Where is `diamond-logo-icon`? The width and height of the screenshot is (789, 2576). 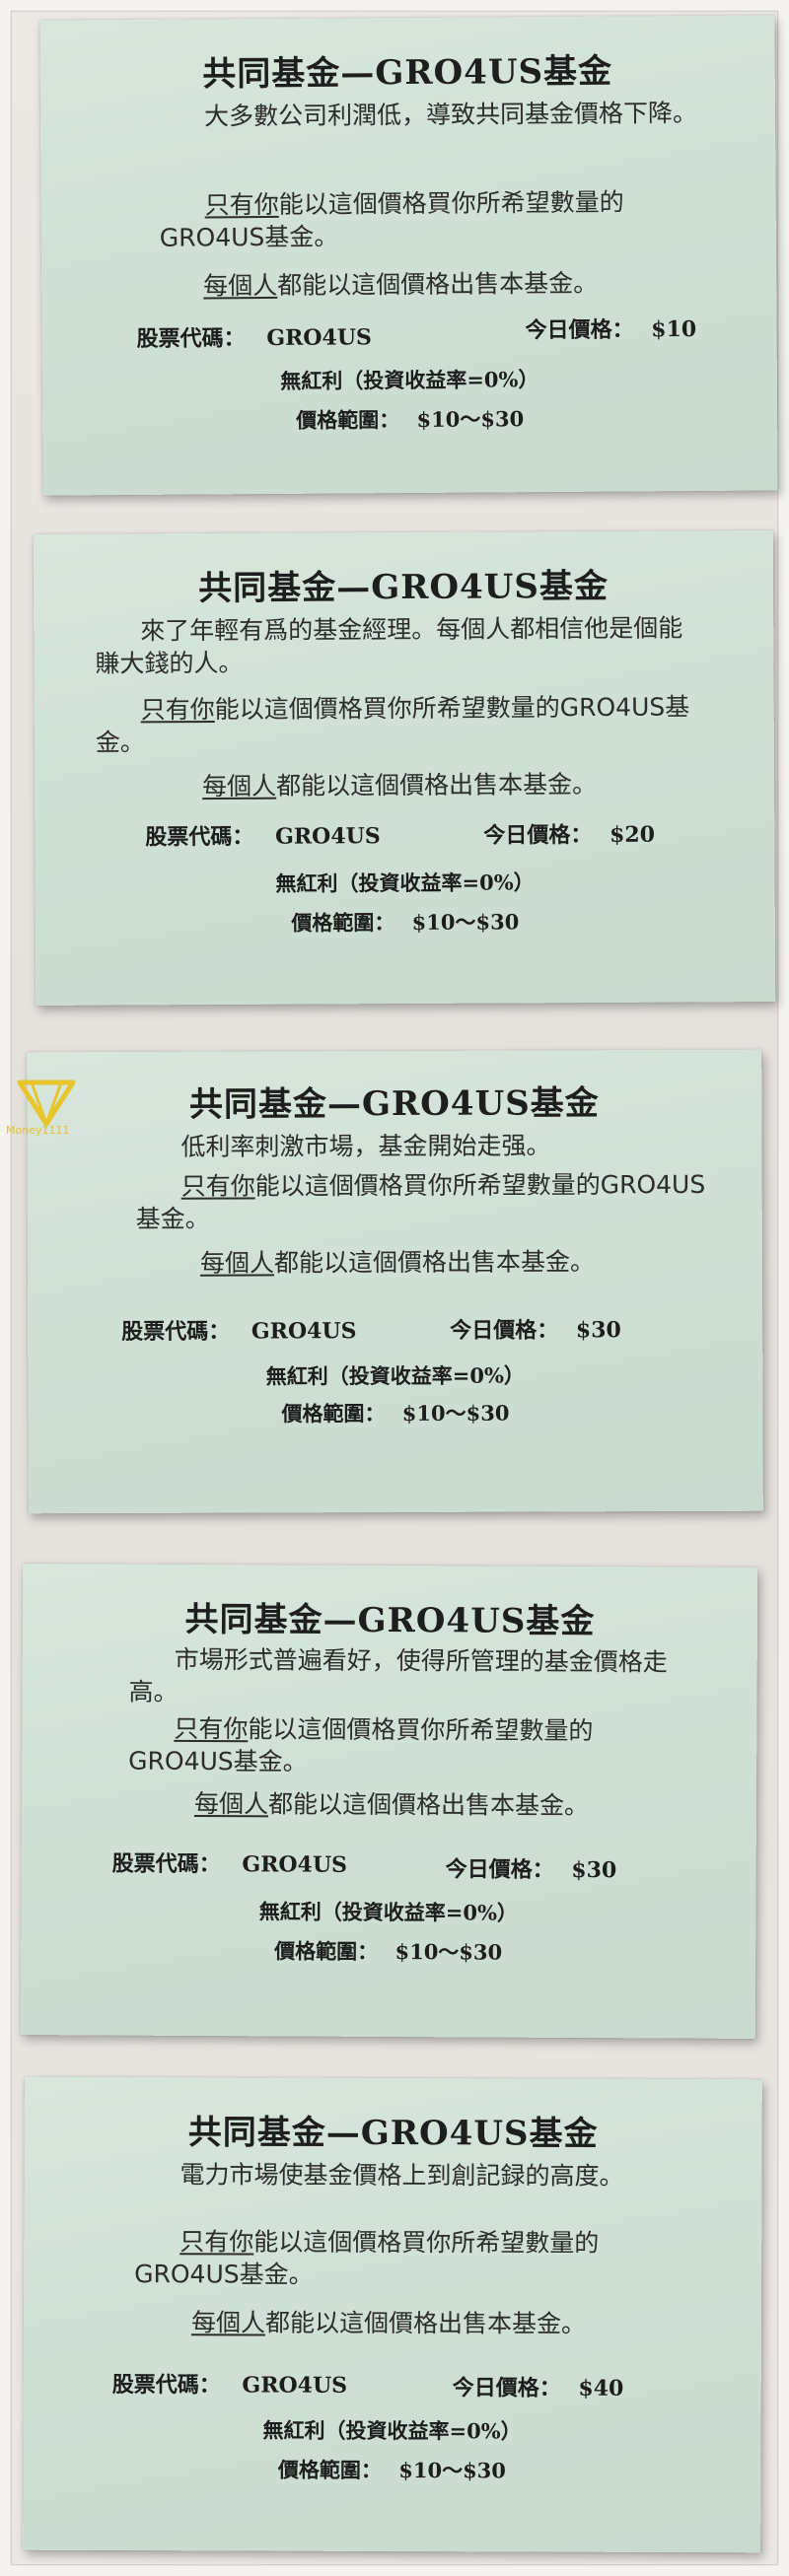
diamond-logo-icon is located at coordinates (46, 1104).